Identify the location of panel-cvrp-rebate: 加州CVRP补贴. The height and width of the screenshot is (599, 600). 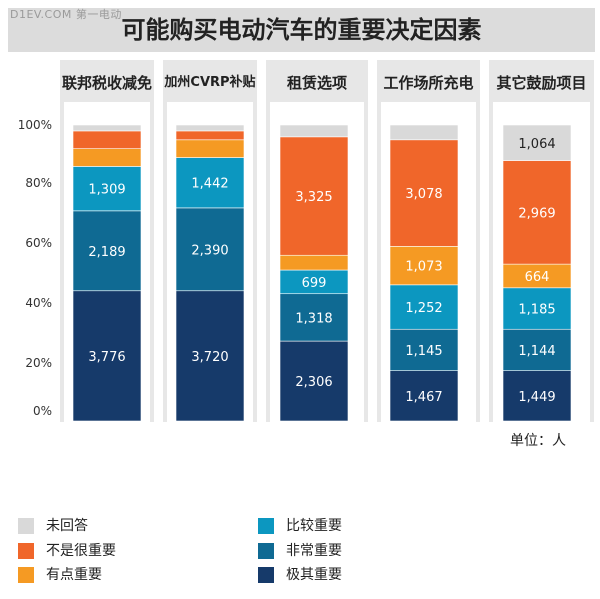
(210, 241).